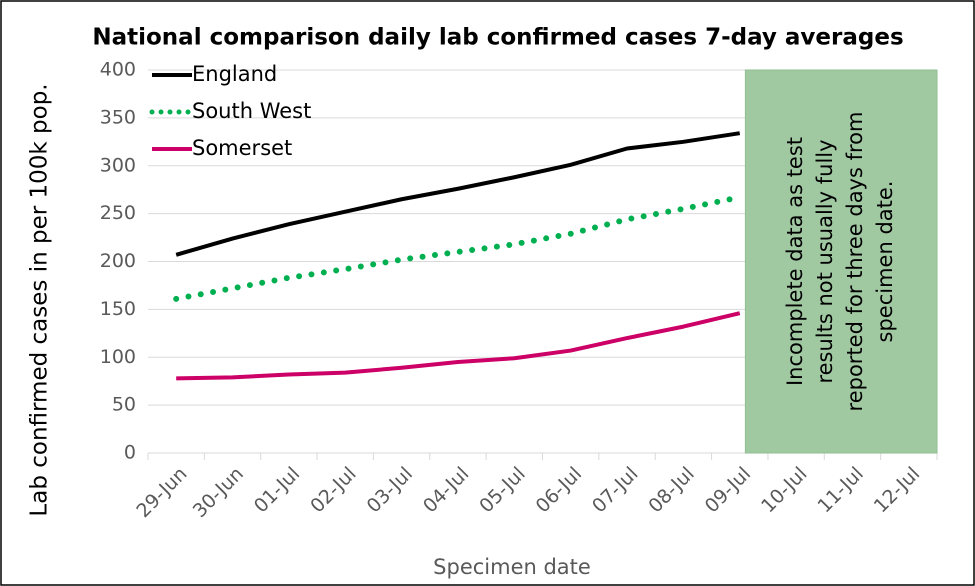 This screenshot has width=975, height=586. I want to click on x-axis-title: Specimen date, so click(512, 567).